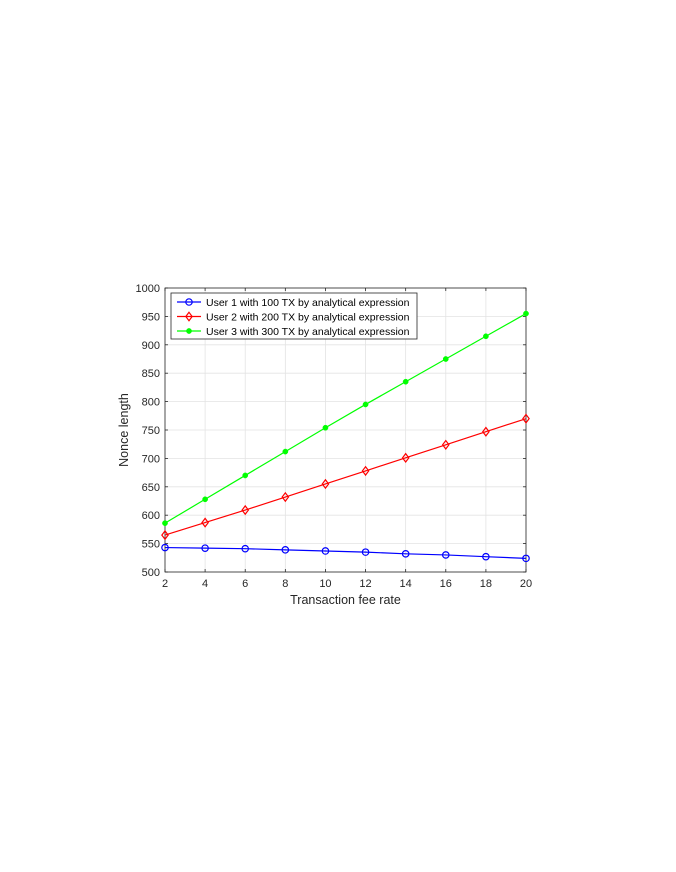 The width and height of the screenshot is (676, 872). I want to click on x-tick-label: 4, so click(205, 584).